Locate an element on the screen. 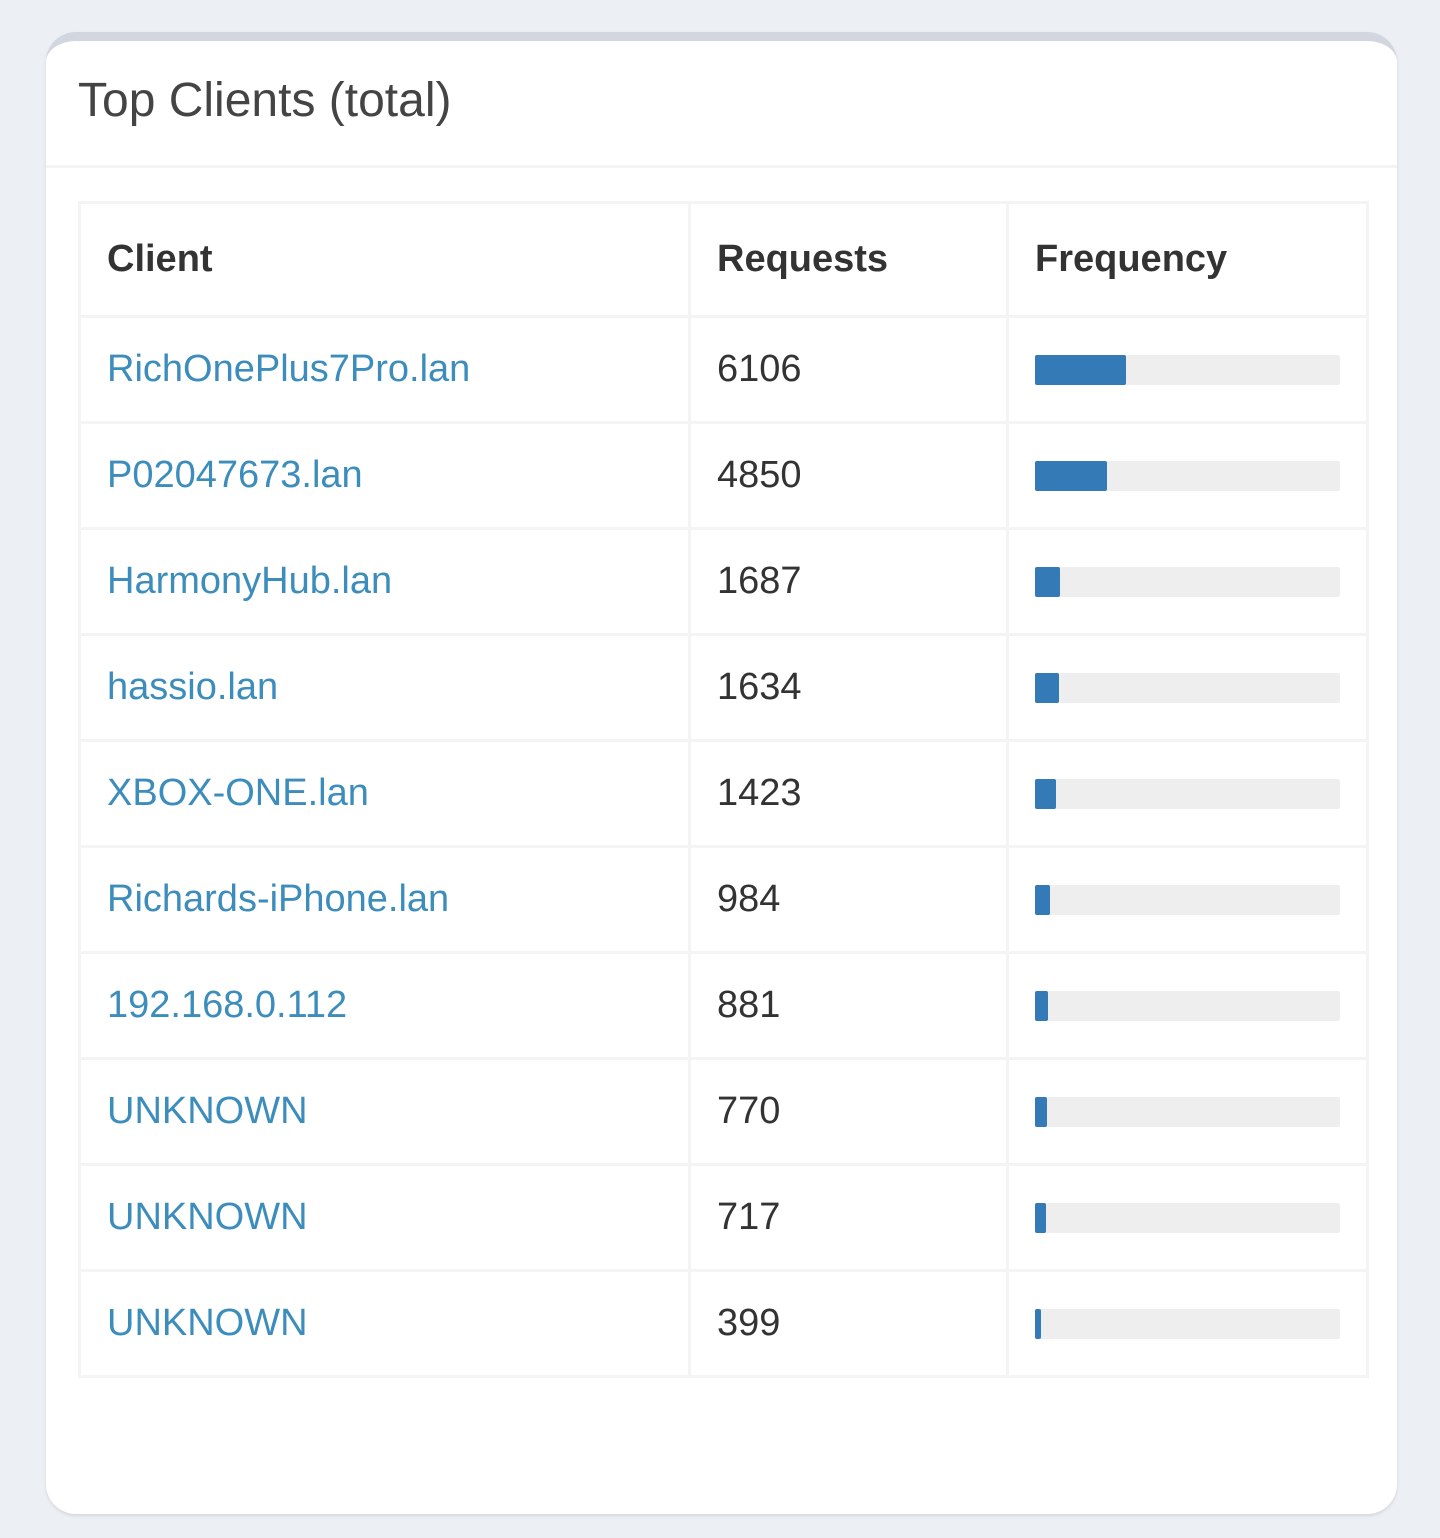  column-header-client: Client is located at coordinates (384, 259).